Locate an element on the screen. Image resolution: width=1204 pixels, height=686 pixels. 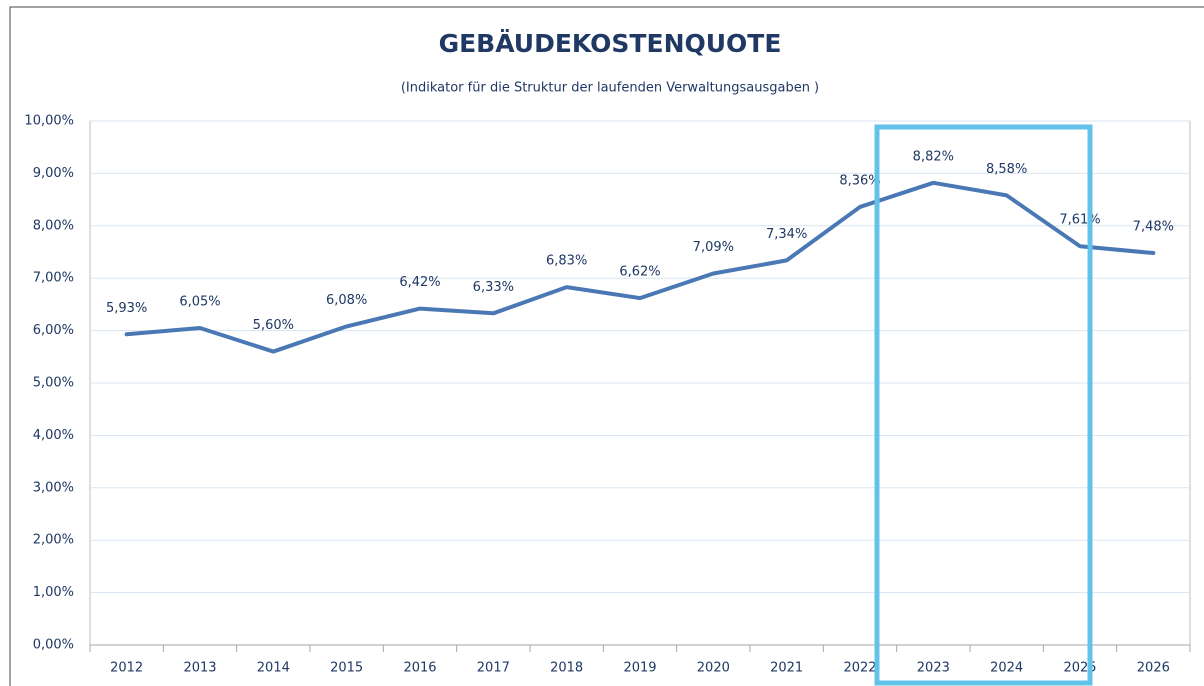
data-label: 6,05% is located at coordinates (199, 301).